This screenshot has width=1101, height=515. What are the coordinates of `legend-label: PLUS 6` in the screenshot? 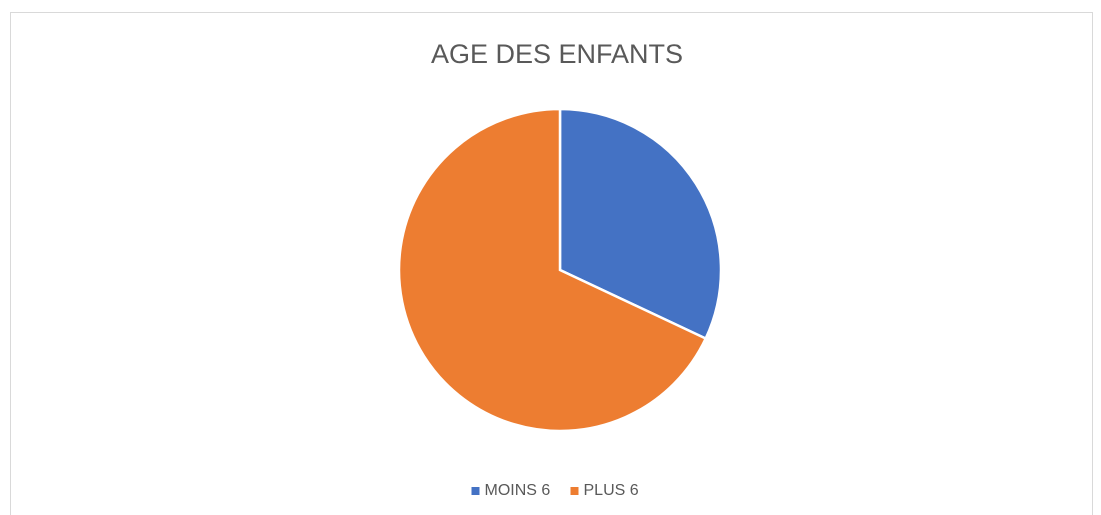 It's located at (611, 490).